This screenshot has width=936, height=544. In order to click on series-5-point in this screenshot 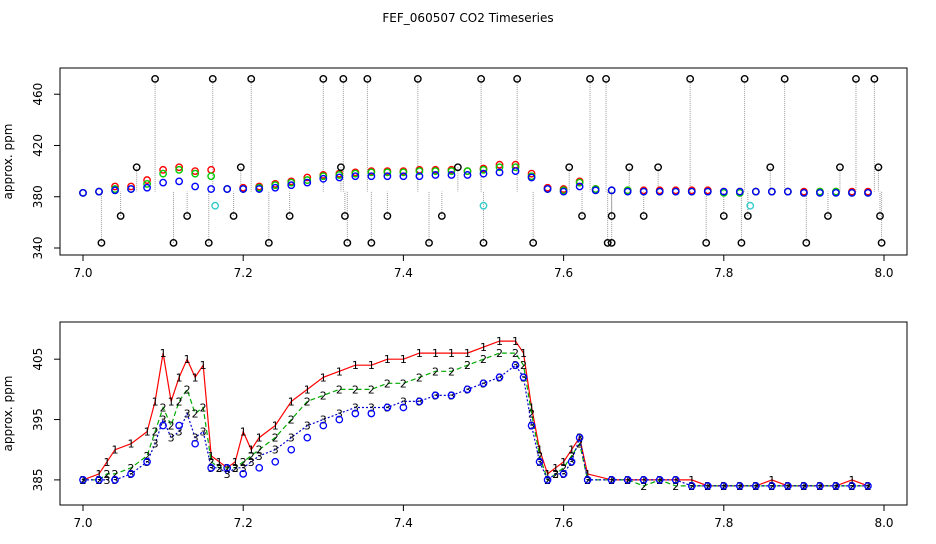, I will do `click(750, 205)`.